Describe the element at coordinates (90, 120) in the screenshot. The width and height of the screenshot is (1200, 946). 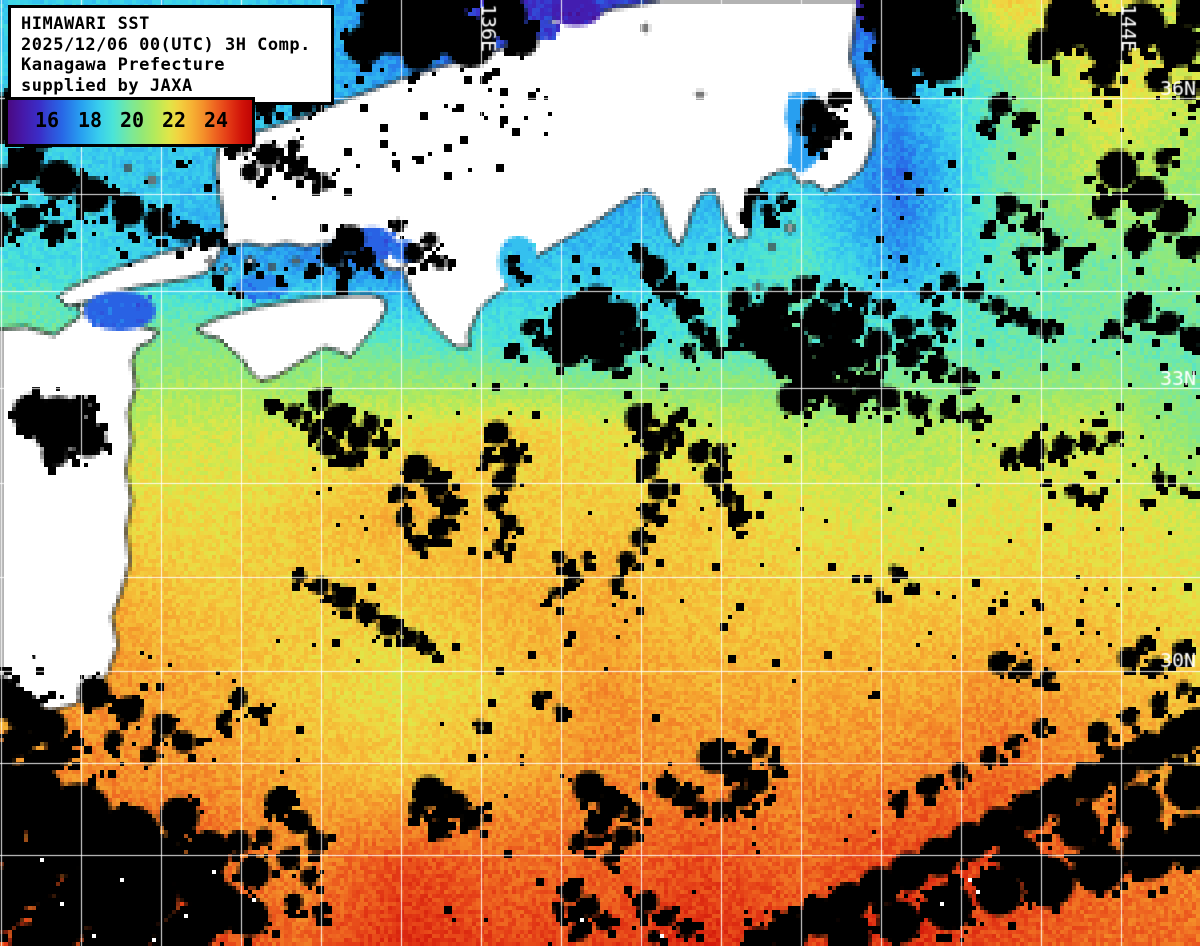
I see `colorbar-tick-18: 18` at that location.